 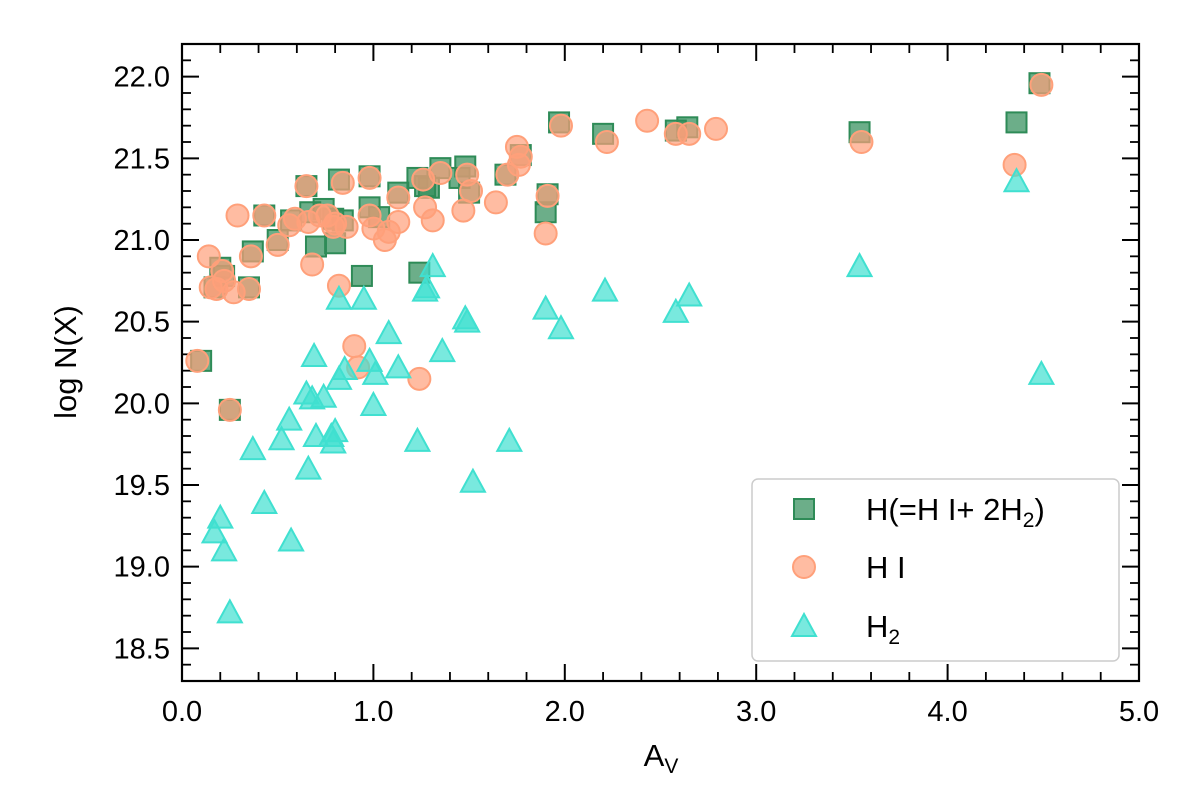 I want to click on x-axis-label-main: A, so click(x=654, y=755).